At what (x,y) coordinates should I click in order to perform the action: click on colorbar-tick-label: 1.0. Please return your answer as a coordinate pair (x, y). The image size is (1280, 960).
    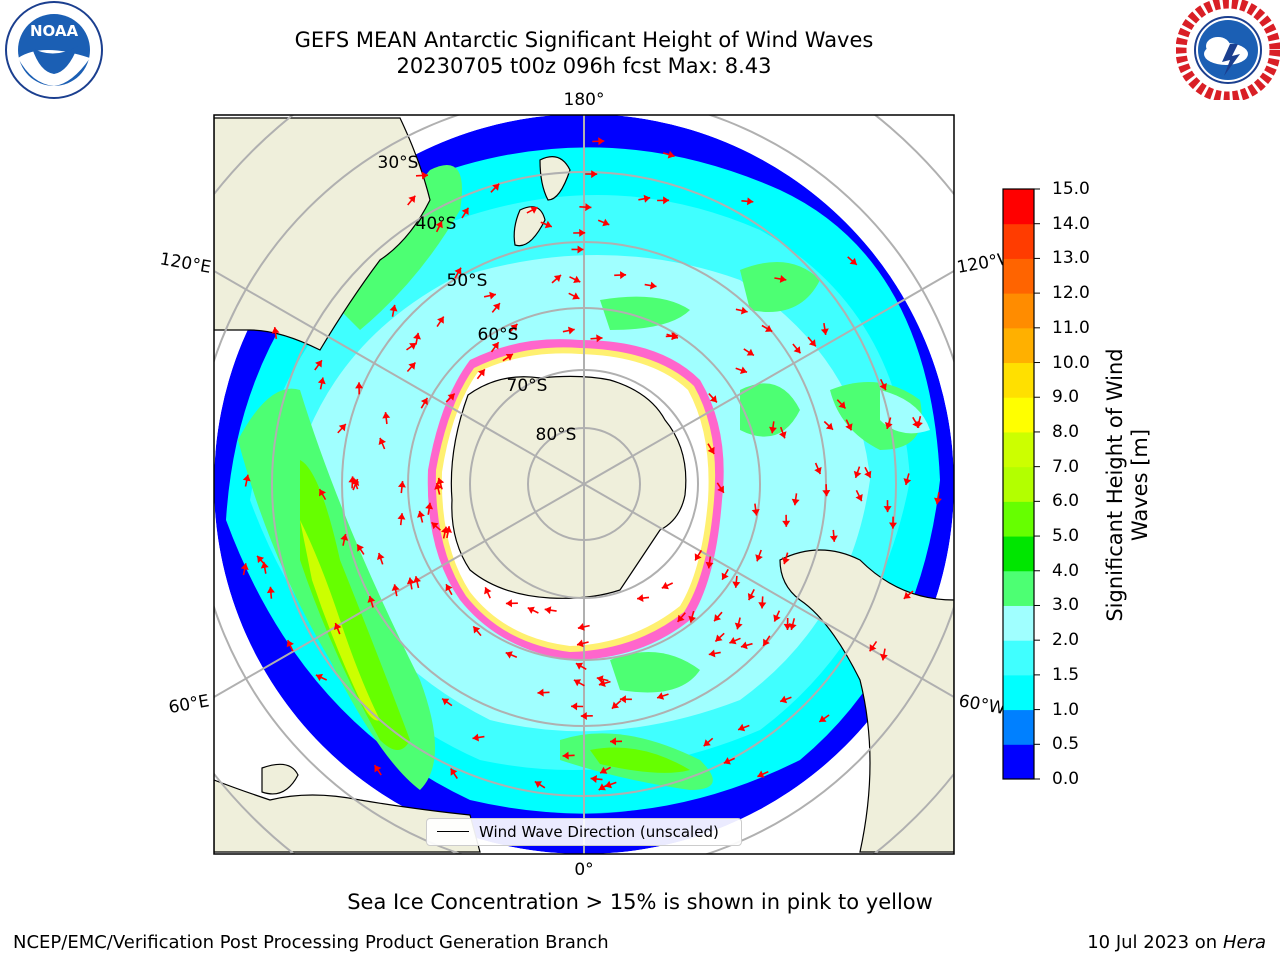
    Looking at the image, I should click on (1066, 709).